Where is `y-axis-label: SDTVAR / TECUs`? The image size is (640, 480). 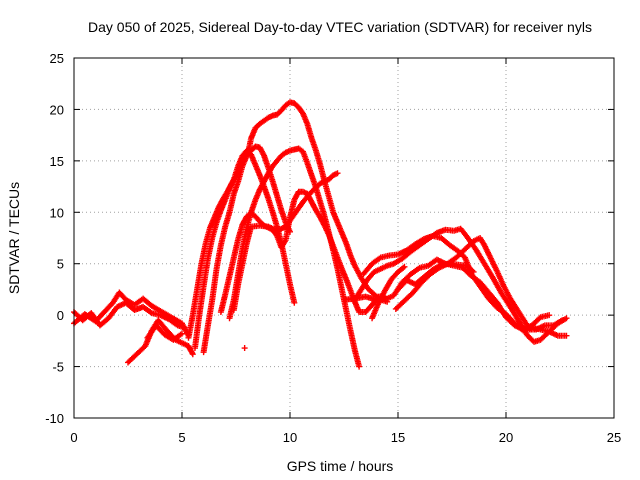 y-axis-label: SDTVAR / TECUs is located at coordinates (14, 238).